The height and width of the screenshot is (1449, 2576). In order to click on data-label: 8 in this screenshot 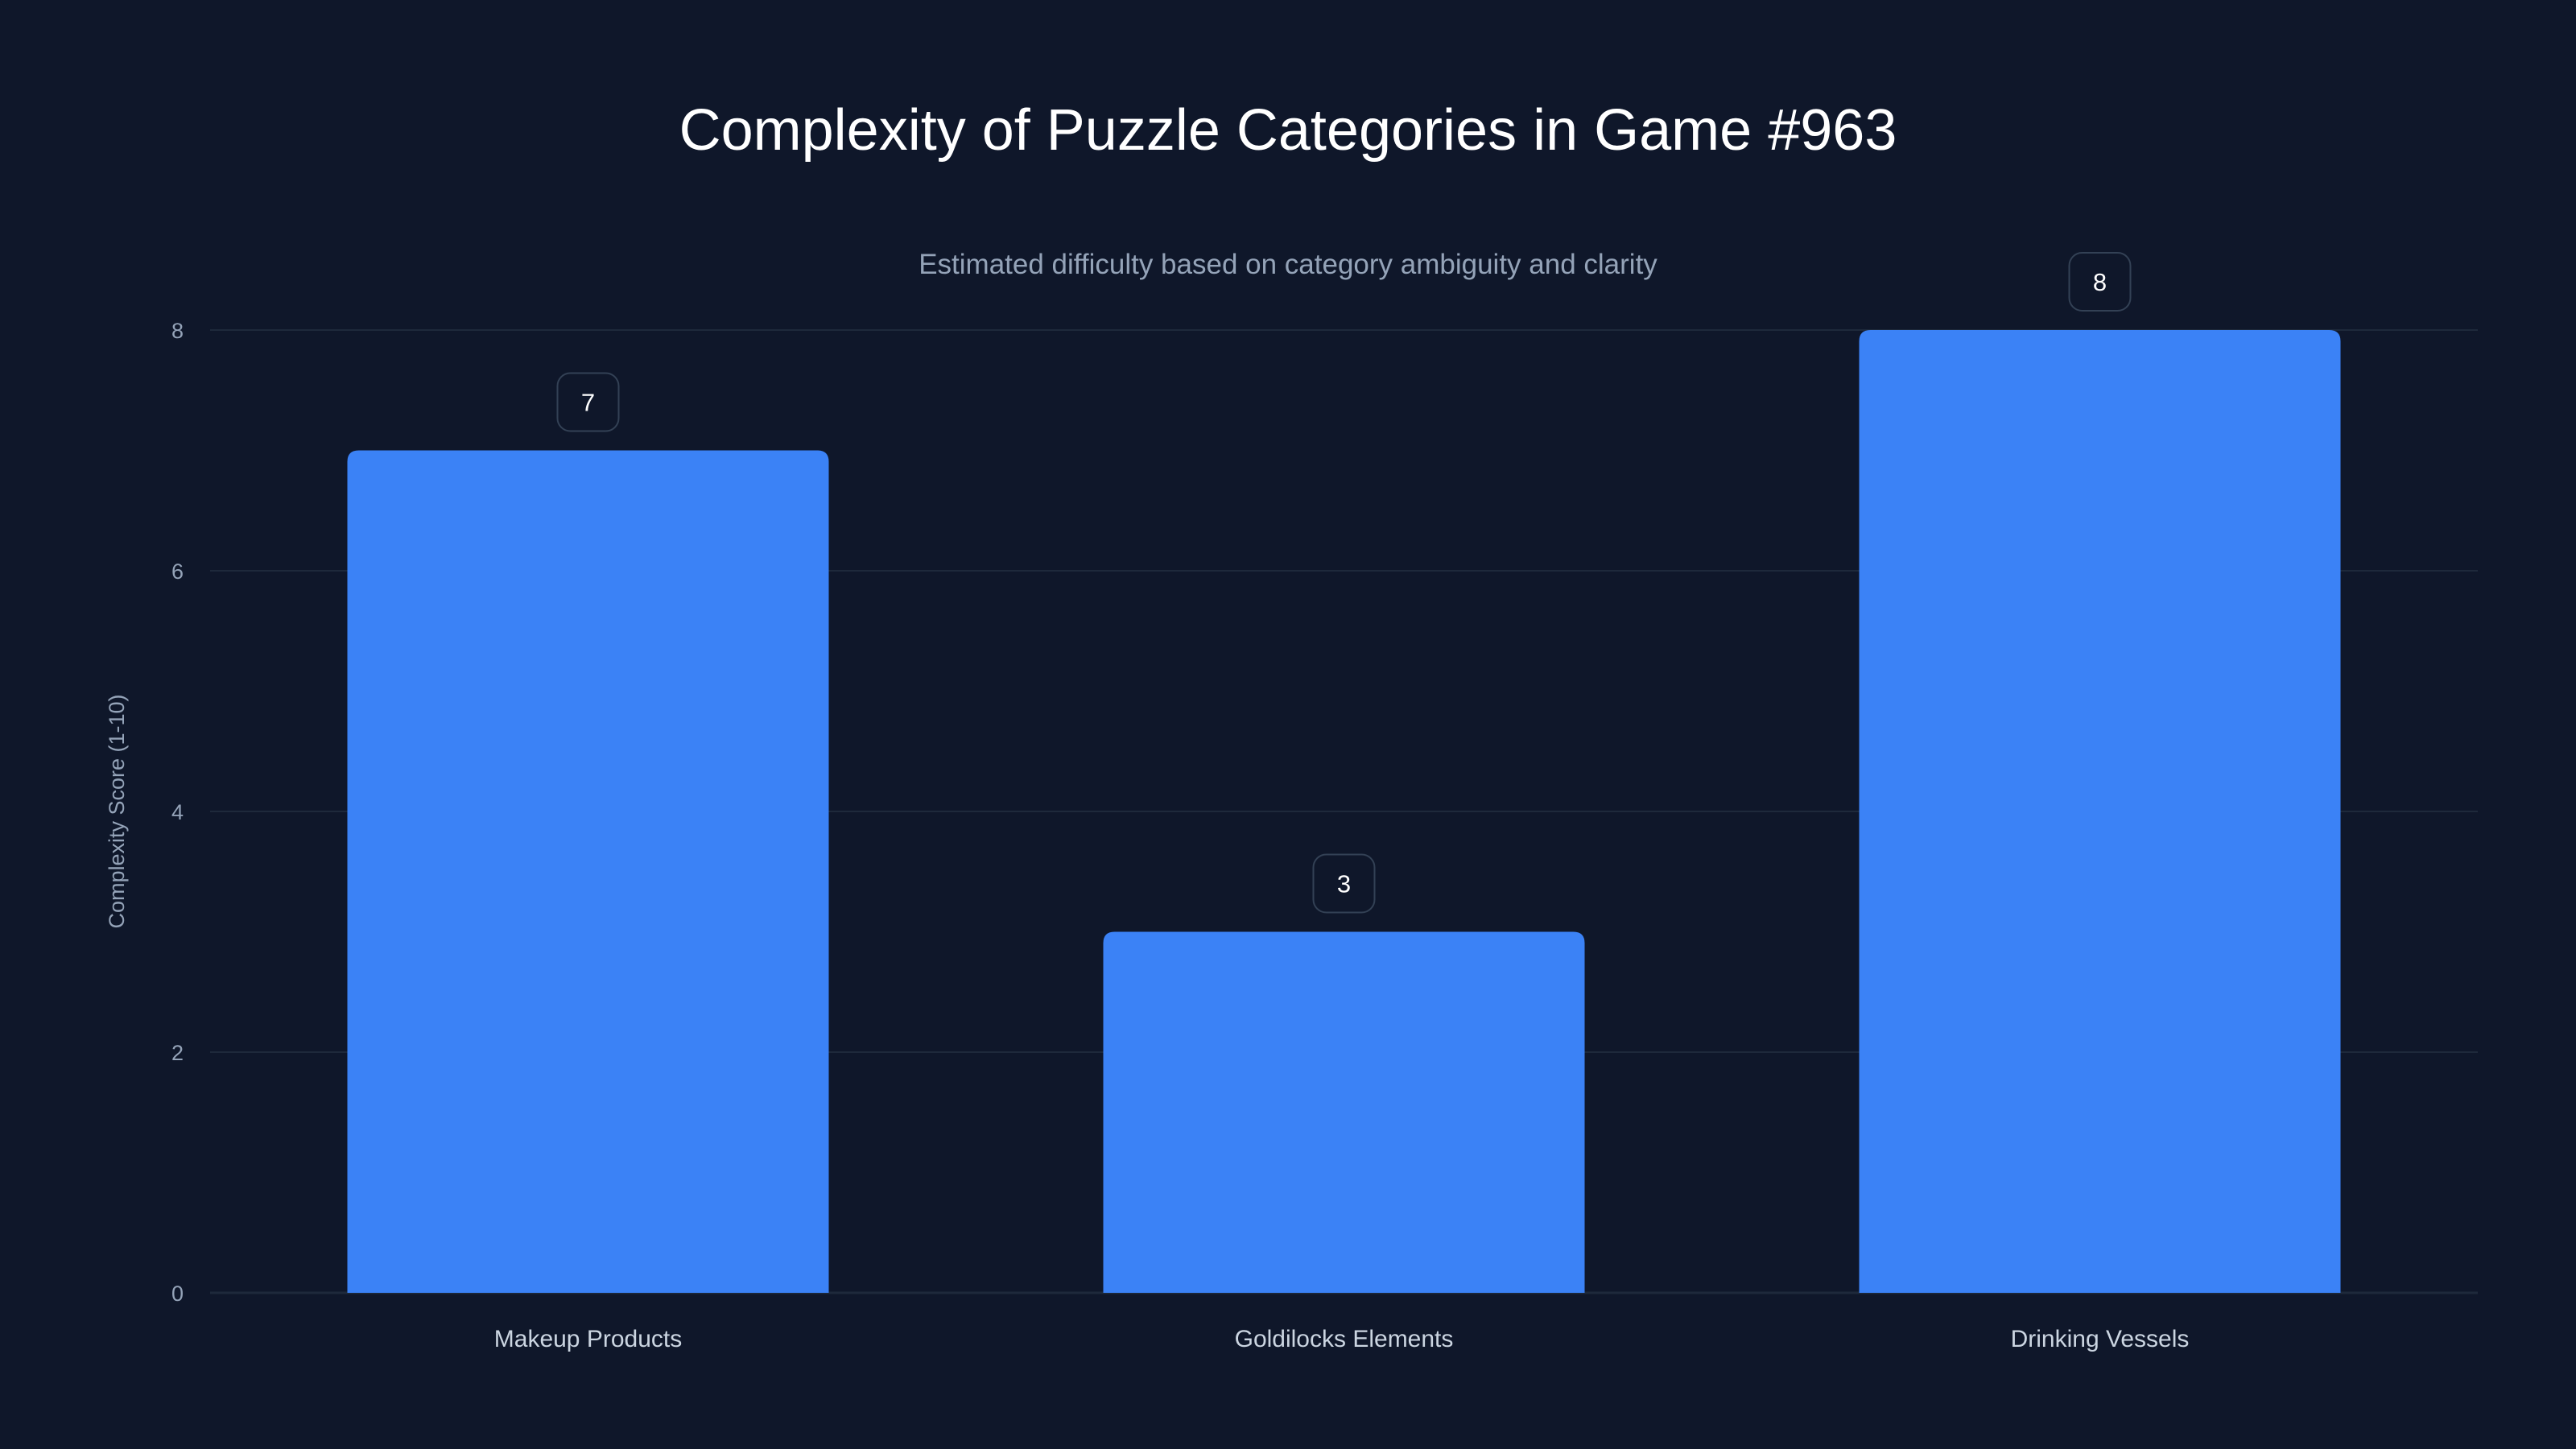, I will do `click(2100, 282)`.